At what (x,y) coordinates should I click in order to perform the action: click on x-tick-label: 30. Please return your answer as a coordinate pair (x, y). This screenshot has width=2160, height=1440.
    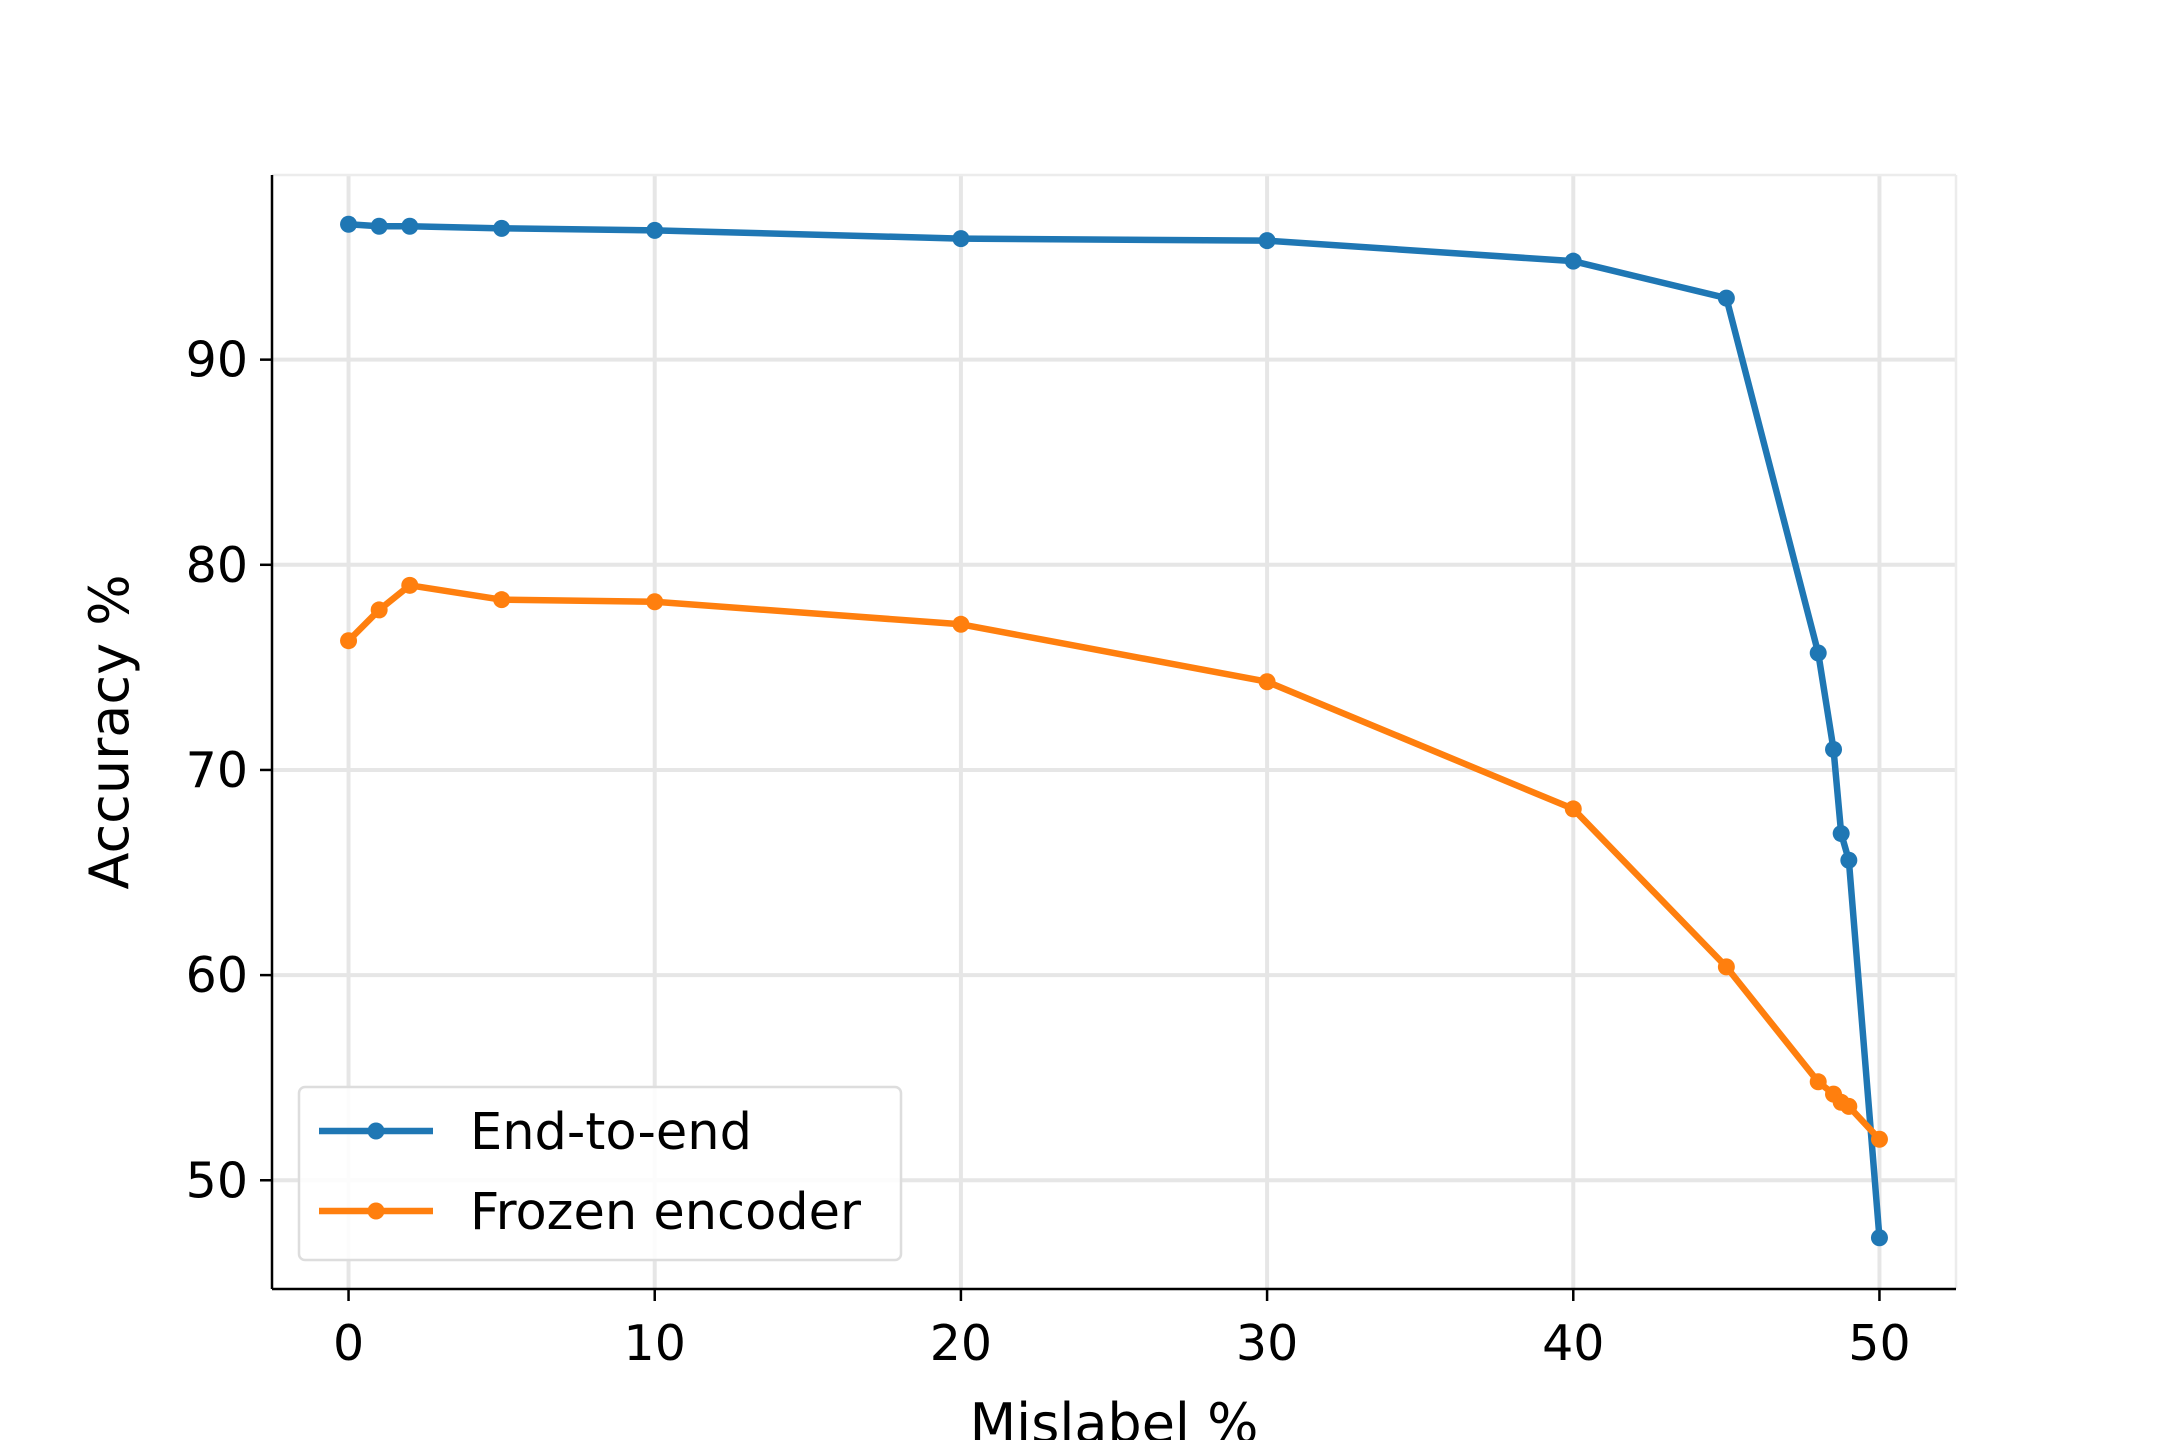
    Looking at the image, I should click on (1267, 1343).